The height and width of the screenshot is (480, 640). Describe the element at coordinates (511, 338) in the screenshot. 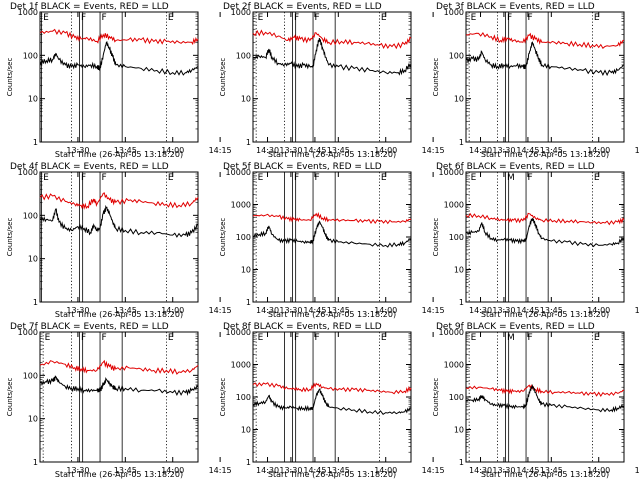

I see `state-marker-label: M` at that location.